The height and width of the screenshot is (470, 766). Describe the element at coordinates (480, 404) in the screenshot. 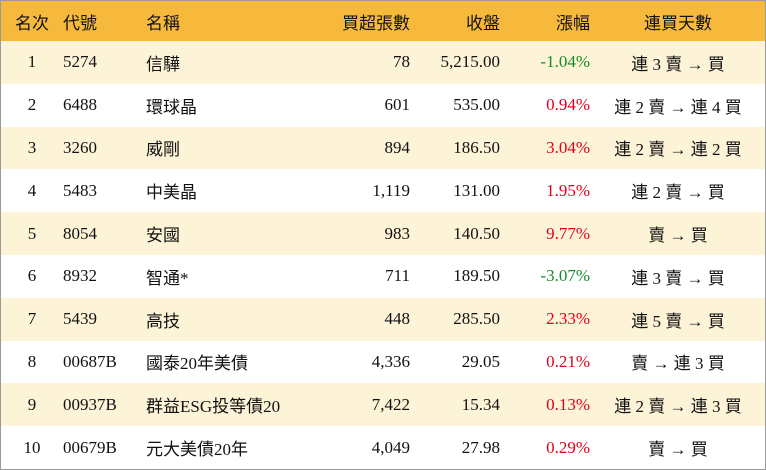

I see `close-cell: 15.34` at that location.